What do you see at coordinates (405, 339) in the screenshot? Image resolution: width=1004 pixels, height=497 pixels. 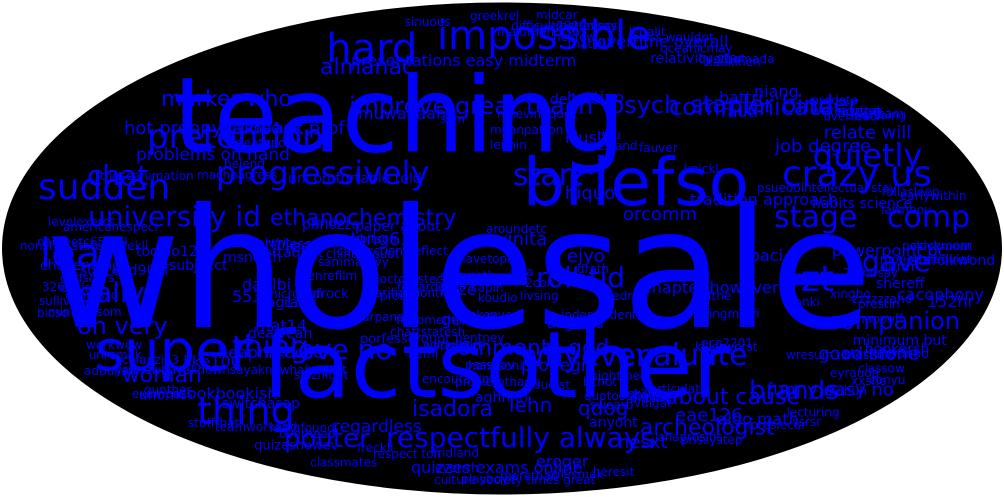 I see `cloud-word-porfessorquot-139: porfessorquot` at bounding box center [405, 339].